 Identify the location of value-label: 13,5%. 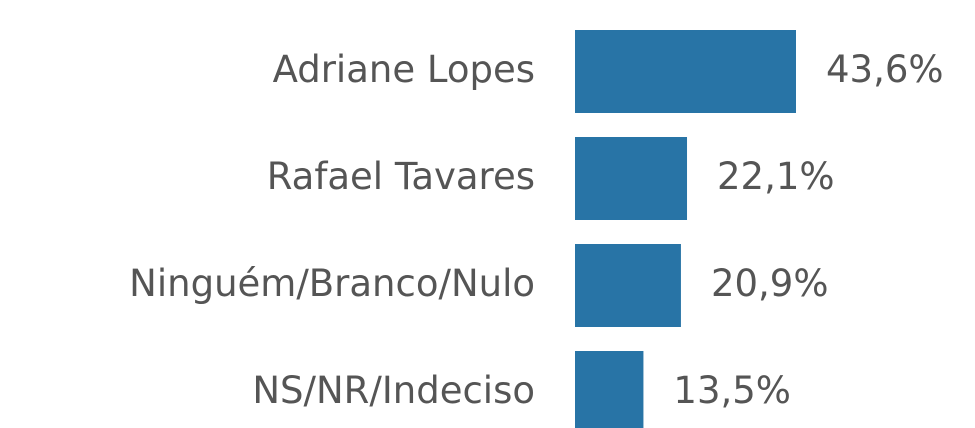
(732, 390).